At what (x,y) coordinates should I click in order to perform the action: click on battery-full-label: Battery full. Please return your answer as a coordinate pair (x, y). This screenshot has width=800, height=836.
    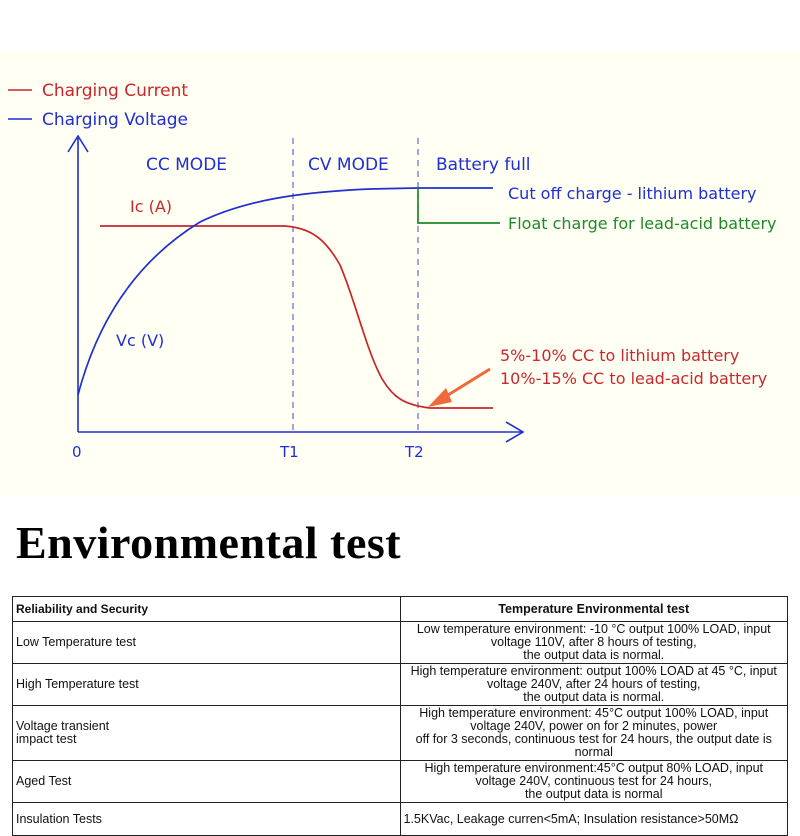
    Looking at the image, I should click on (483, 165).